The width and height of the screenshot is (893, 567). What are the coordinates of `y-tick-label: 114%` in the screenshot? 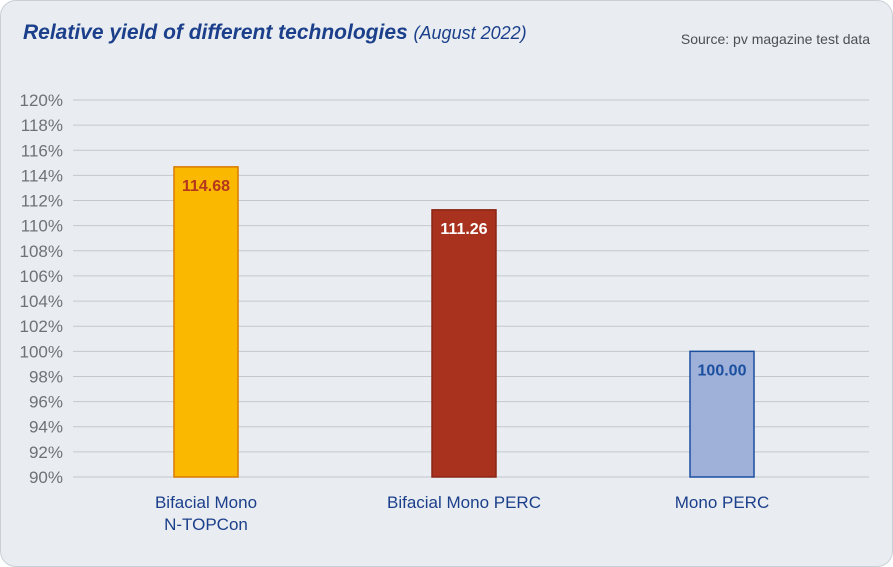 It's located at (42, 175).